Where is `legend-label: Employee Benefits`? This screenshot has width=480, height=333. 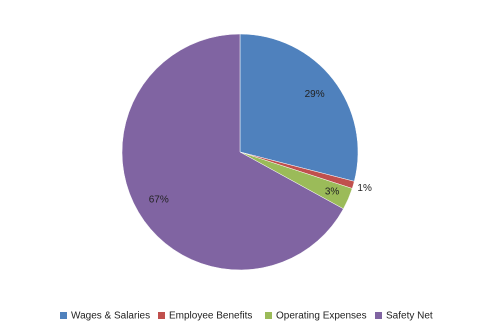 legend-label: Employee Benefits is located at coordinates (210, 316).